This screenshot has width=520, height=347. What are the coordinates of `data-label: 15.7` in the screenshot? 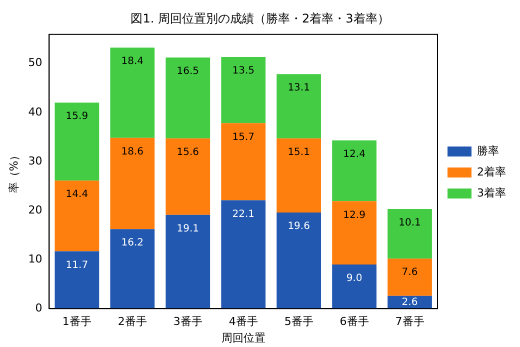 It's located at (243, 137).